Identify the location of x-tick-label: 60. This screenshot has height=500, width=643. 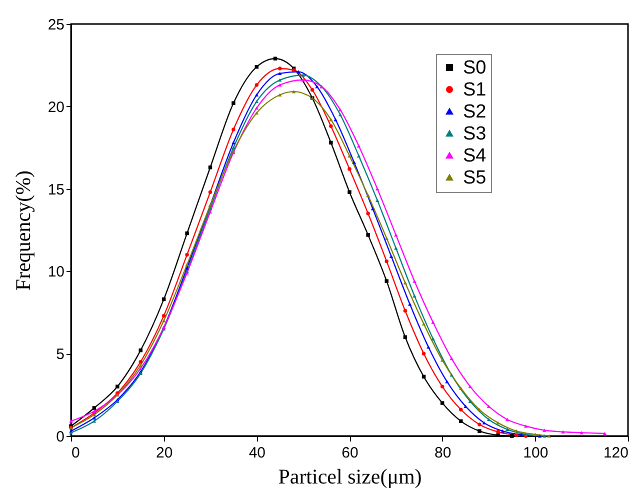
(350, 453).